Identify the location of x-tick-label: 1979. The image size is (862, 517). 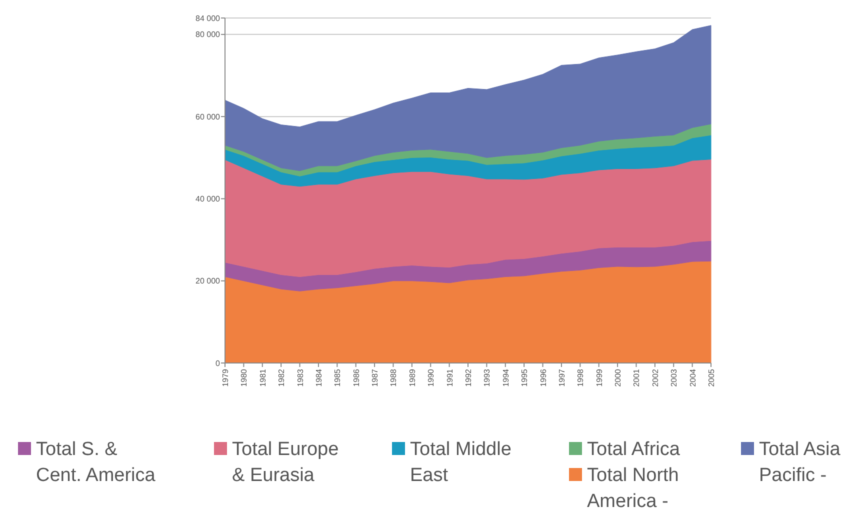
(225, 377).